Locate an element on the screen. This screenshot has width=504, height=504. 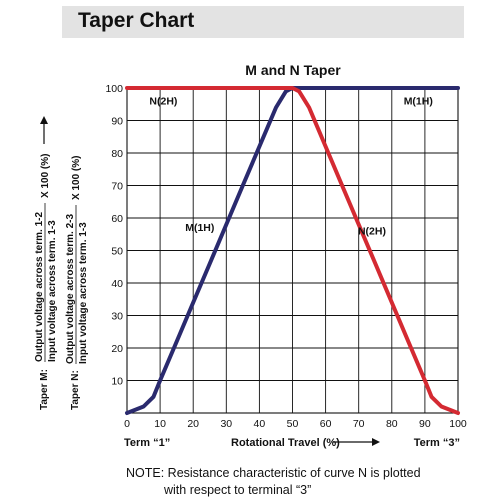
y-tick-label: 10 is located at coordinates (117, 382).